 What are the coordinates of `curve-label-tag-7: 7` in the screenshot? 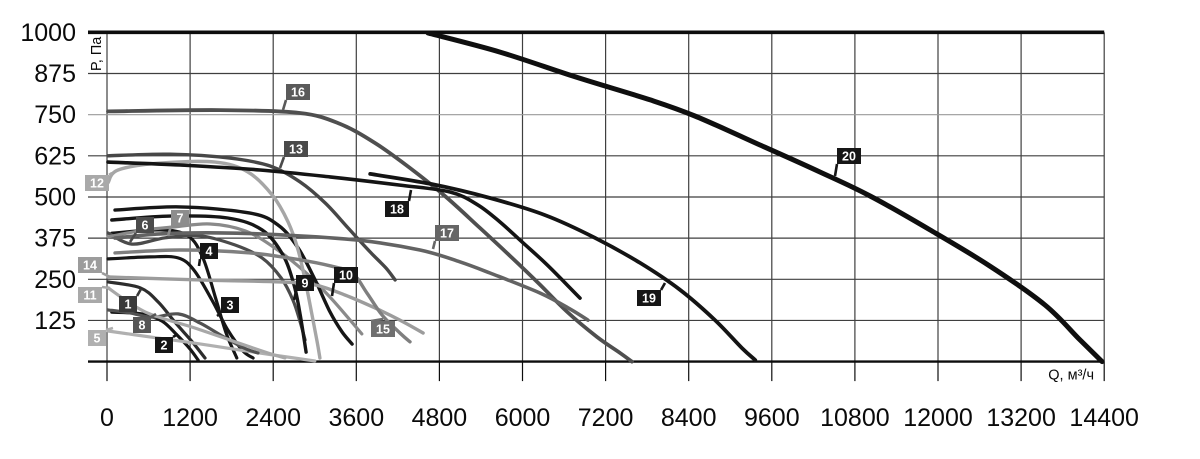 It's located at (177, 223).